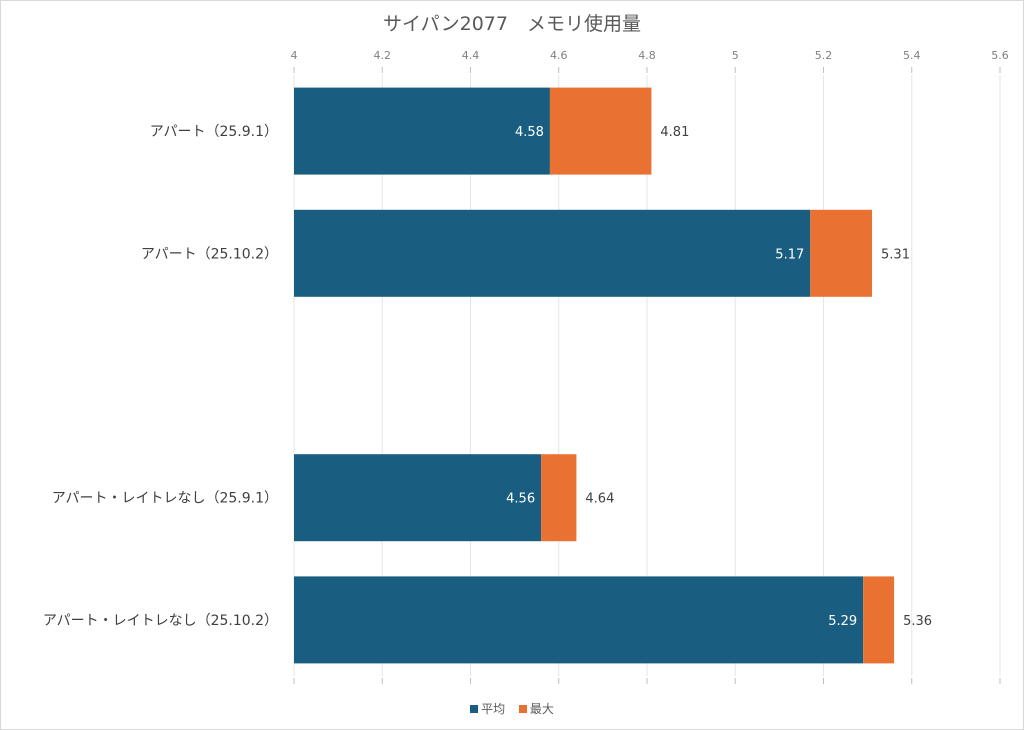 This screenshot has width=1024, height=730. I want to click on category-label: アパート（25.9.1）, so click(214, 132).